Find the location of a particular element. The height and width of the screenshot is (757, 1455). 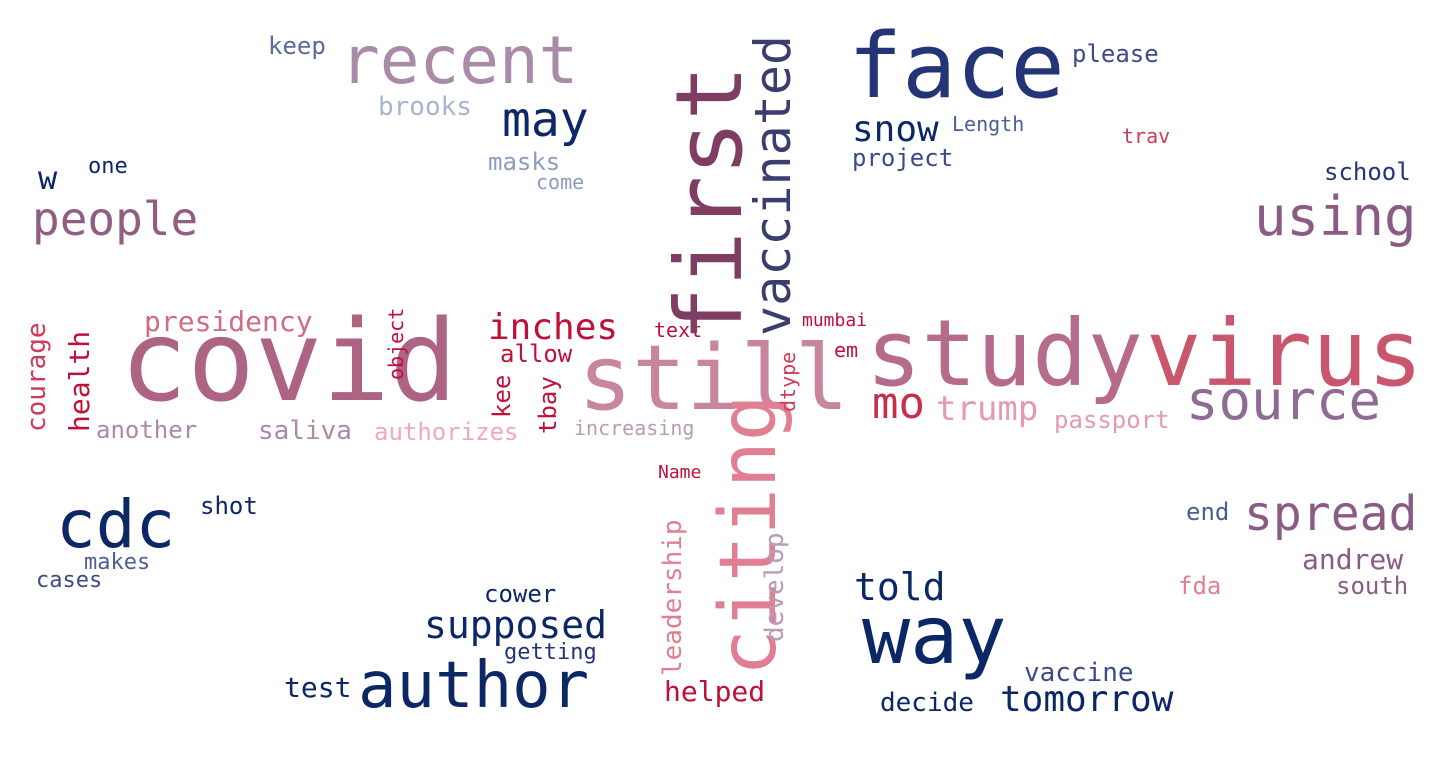

word-vaccinated: vaccinated is located at coordinates (773, 185).